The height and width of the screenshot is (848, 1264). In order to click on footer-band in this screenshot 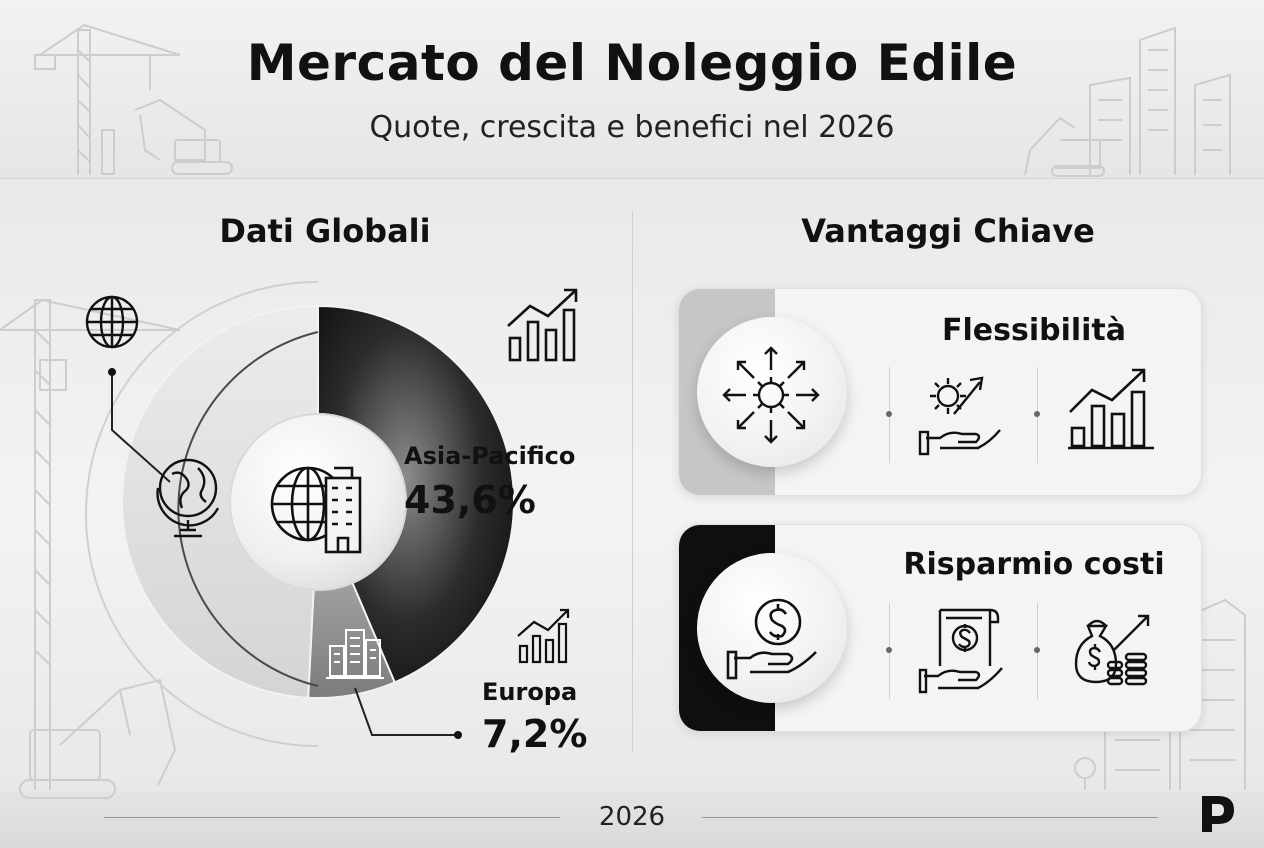, I will do `click(632, 820)`.